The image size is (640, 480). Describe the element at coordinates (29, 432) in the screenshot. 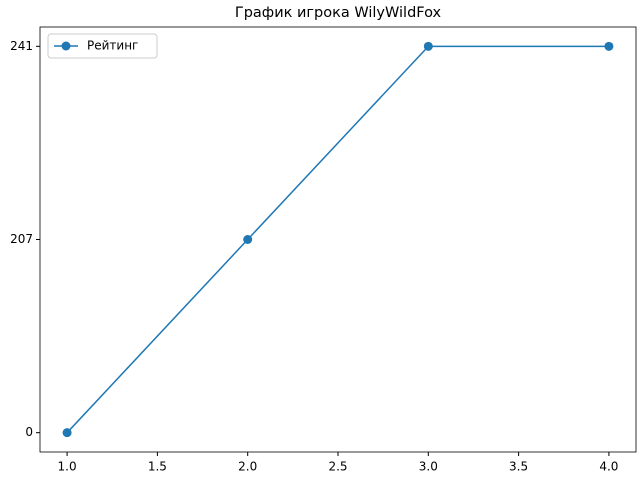

I see `y-tick-label: 0` at that location.